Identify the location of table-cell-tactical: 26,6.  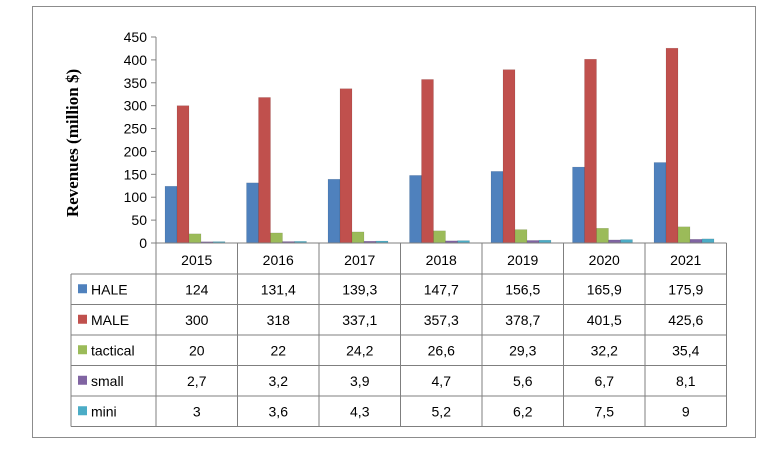
(441, 350).